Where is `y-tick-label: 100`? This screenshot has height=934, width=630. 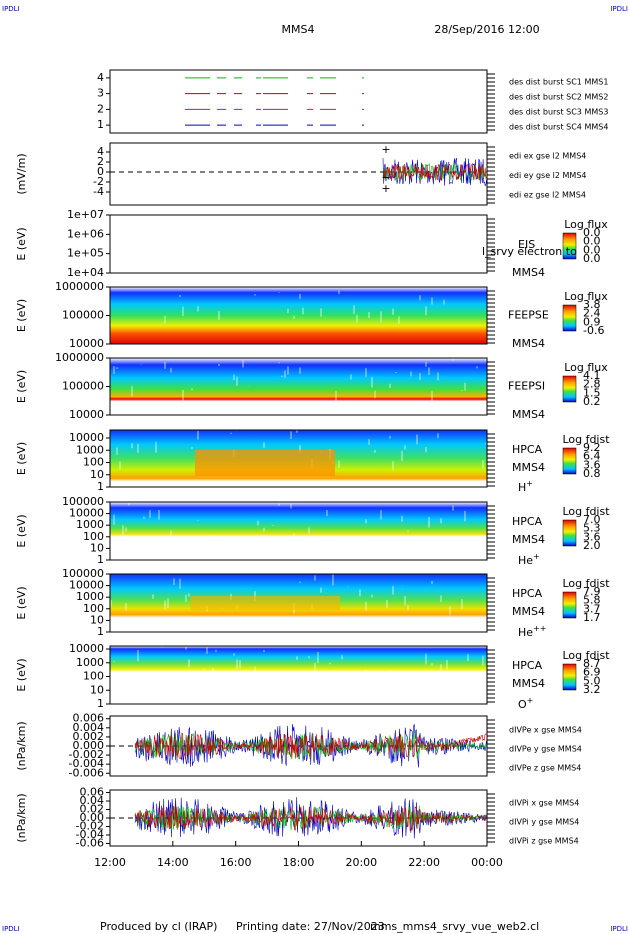
y-tick-label: 100 is located at coordinates (93, 536).